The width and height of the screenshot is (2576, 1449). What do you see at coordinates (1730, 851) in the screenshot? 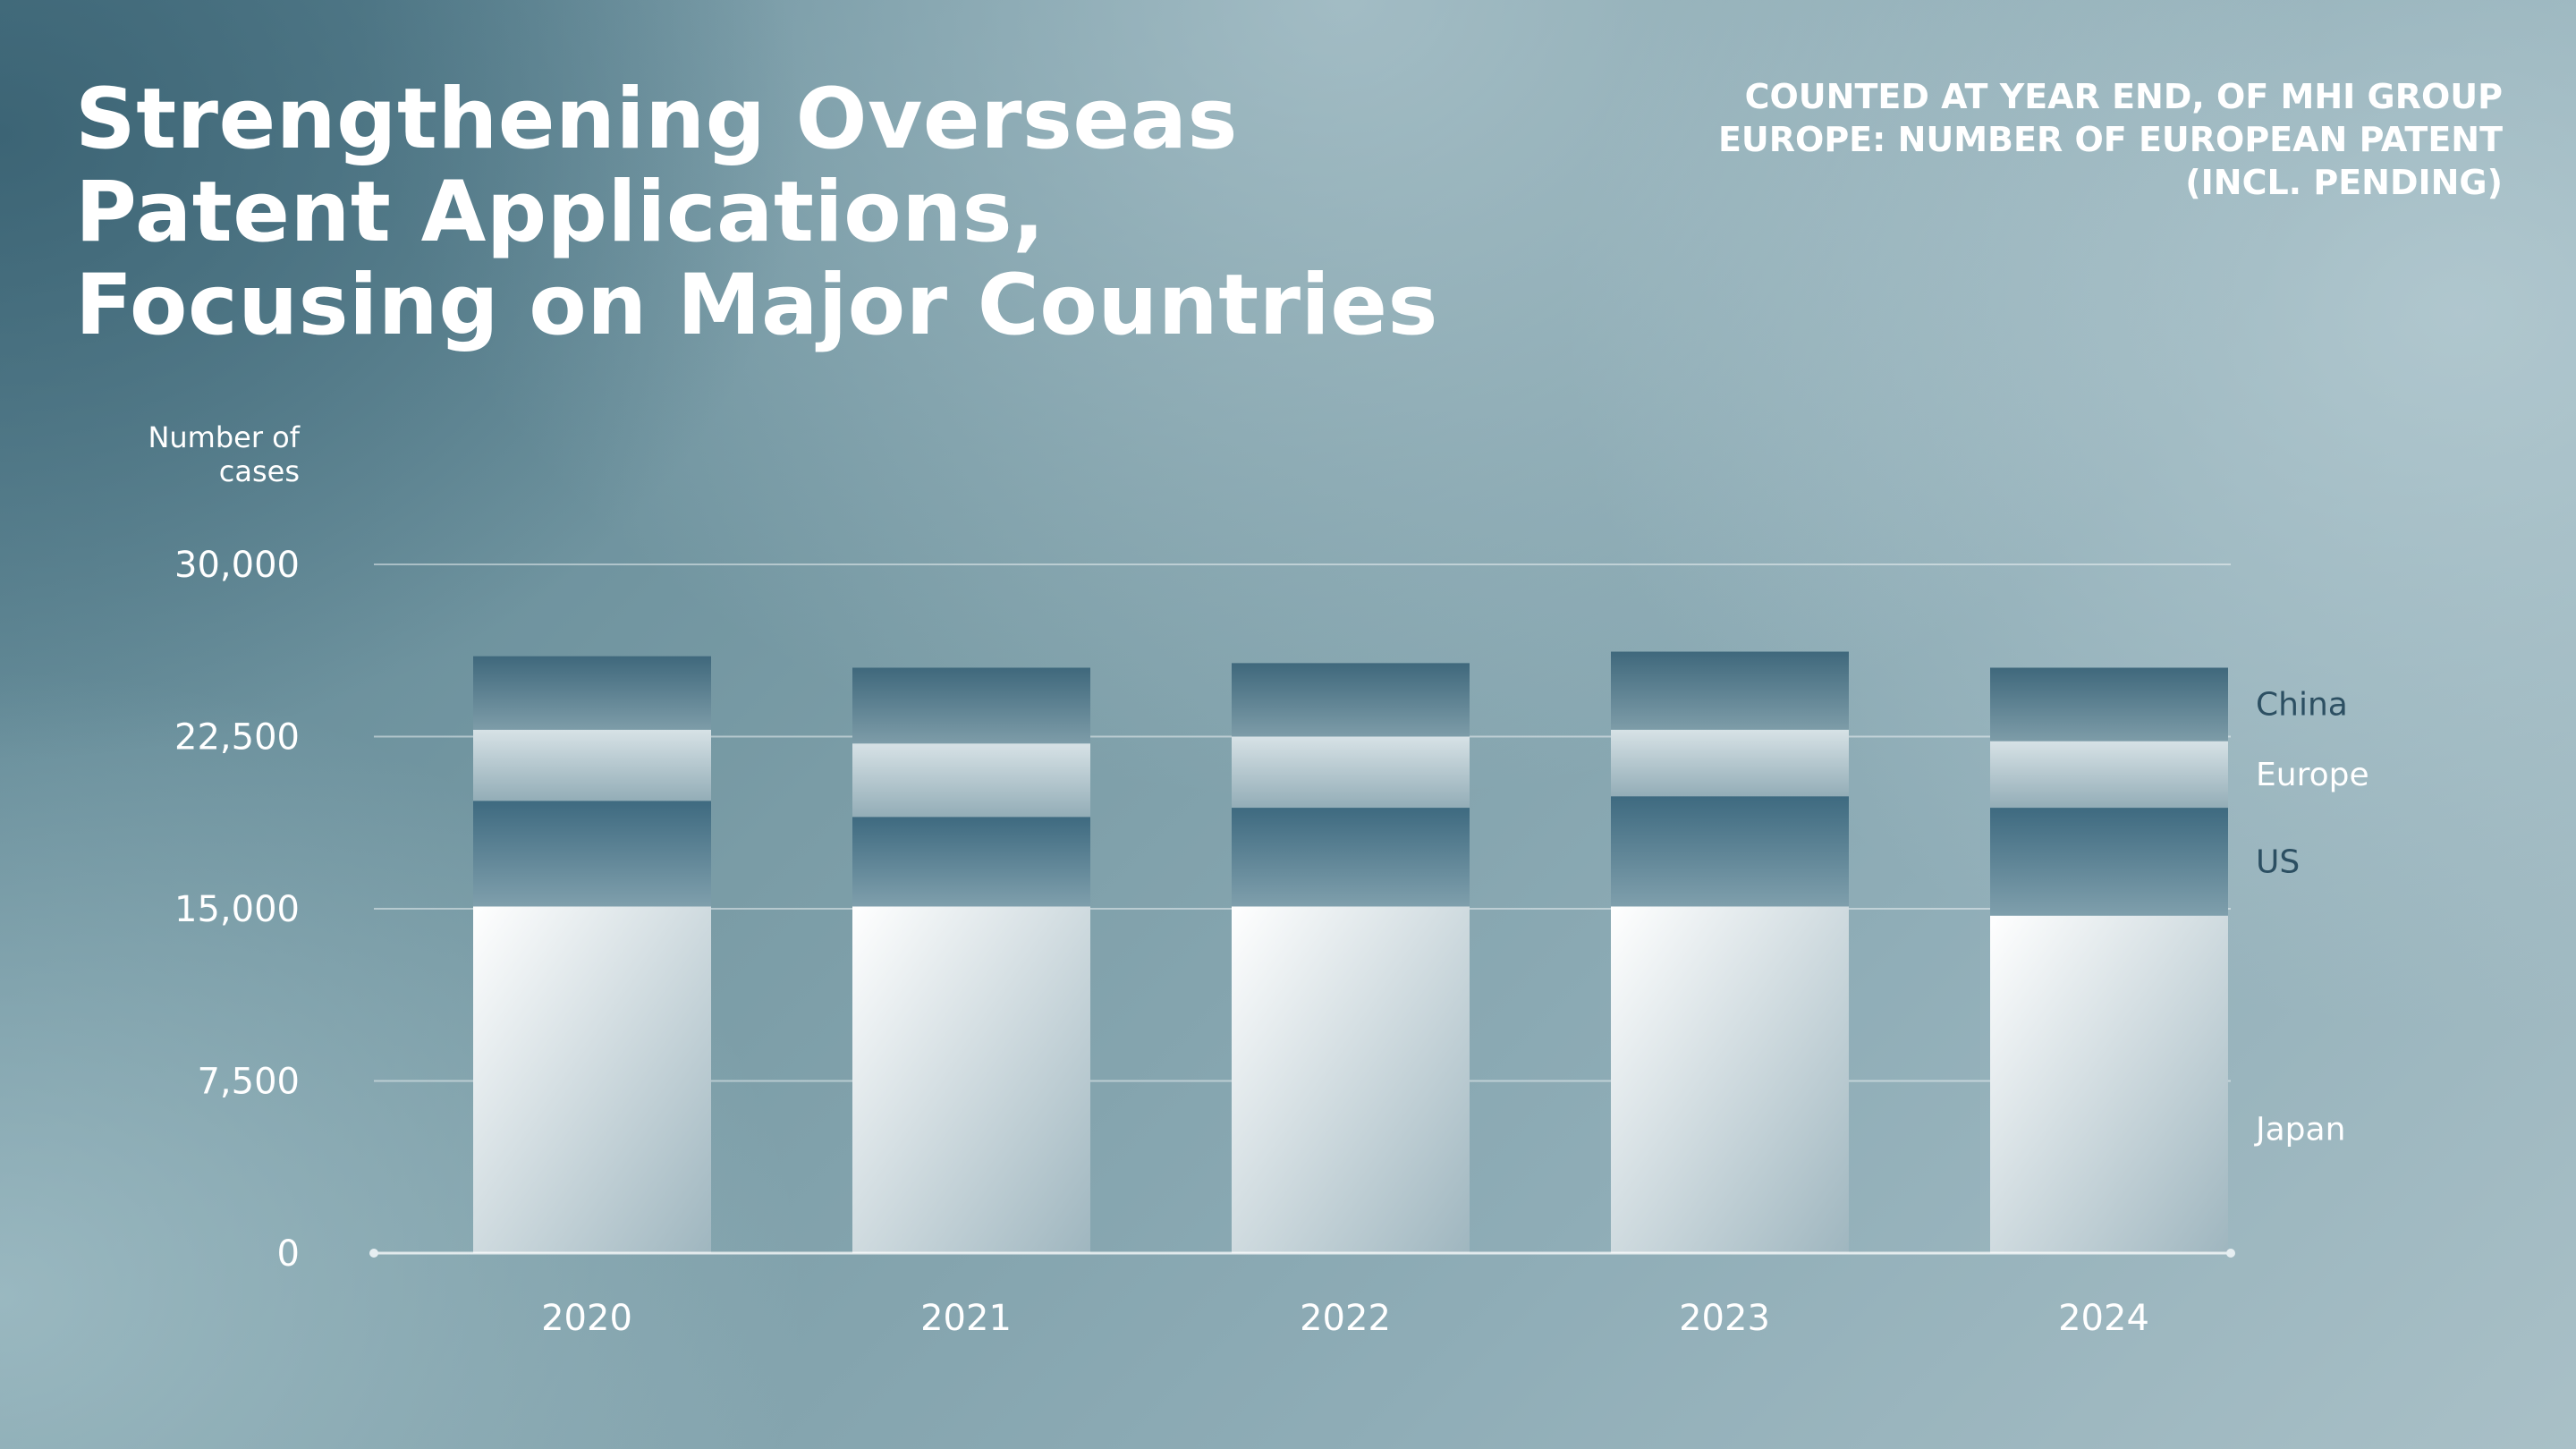
I see `bar-us-2023` at bounding box center [1730, 851].